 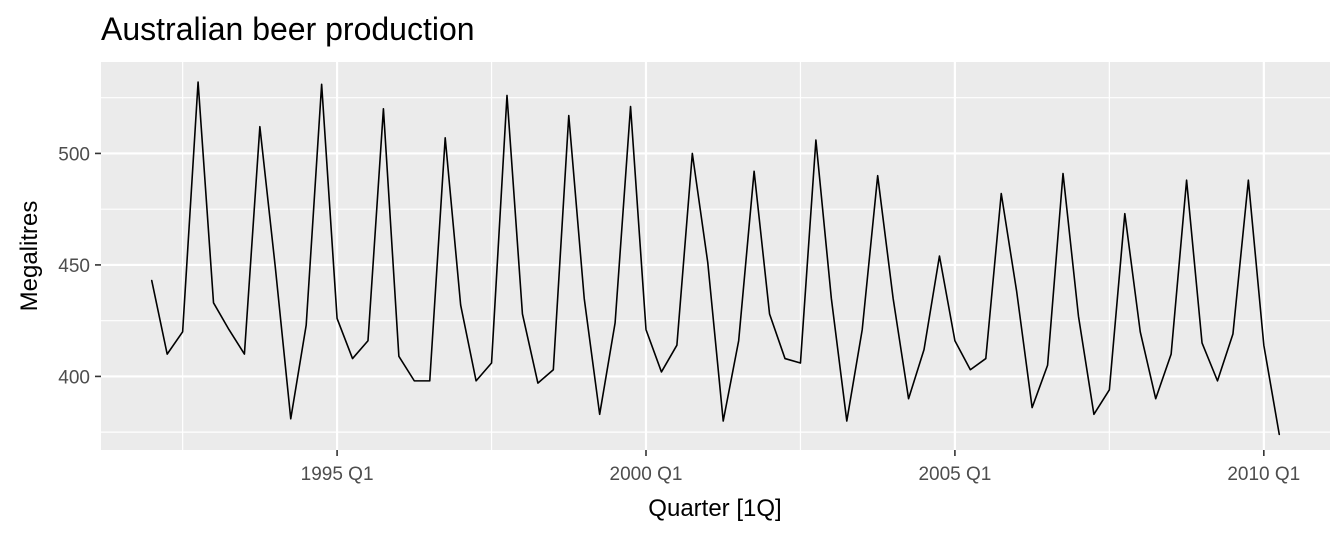 What do you see at coordinates (646, 474) in the screenshot?
I see `x-tick-label: 2000 Q1` at bounding box center [646, 474].